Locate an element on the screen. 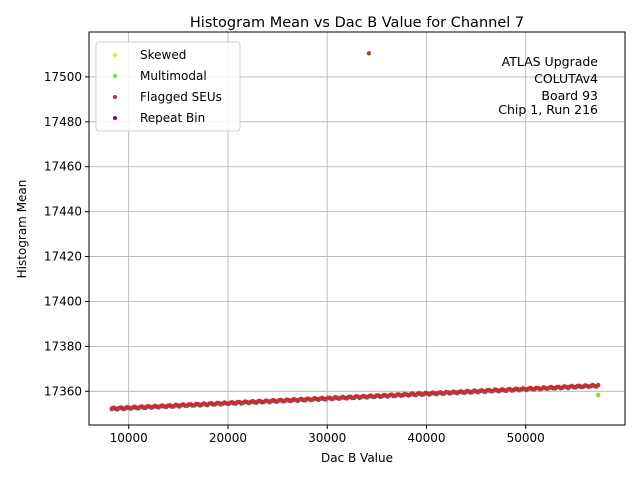  y-axis-label: Histogram Mean is located at coordinates (22, 229).